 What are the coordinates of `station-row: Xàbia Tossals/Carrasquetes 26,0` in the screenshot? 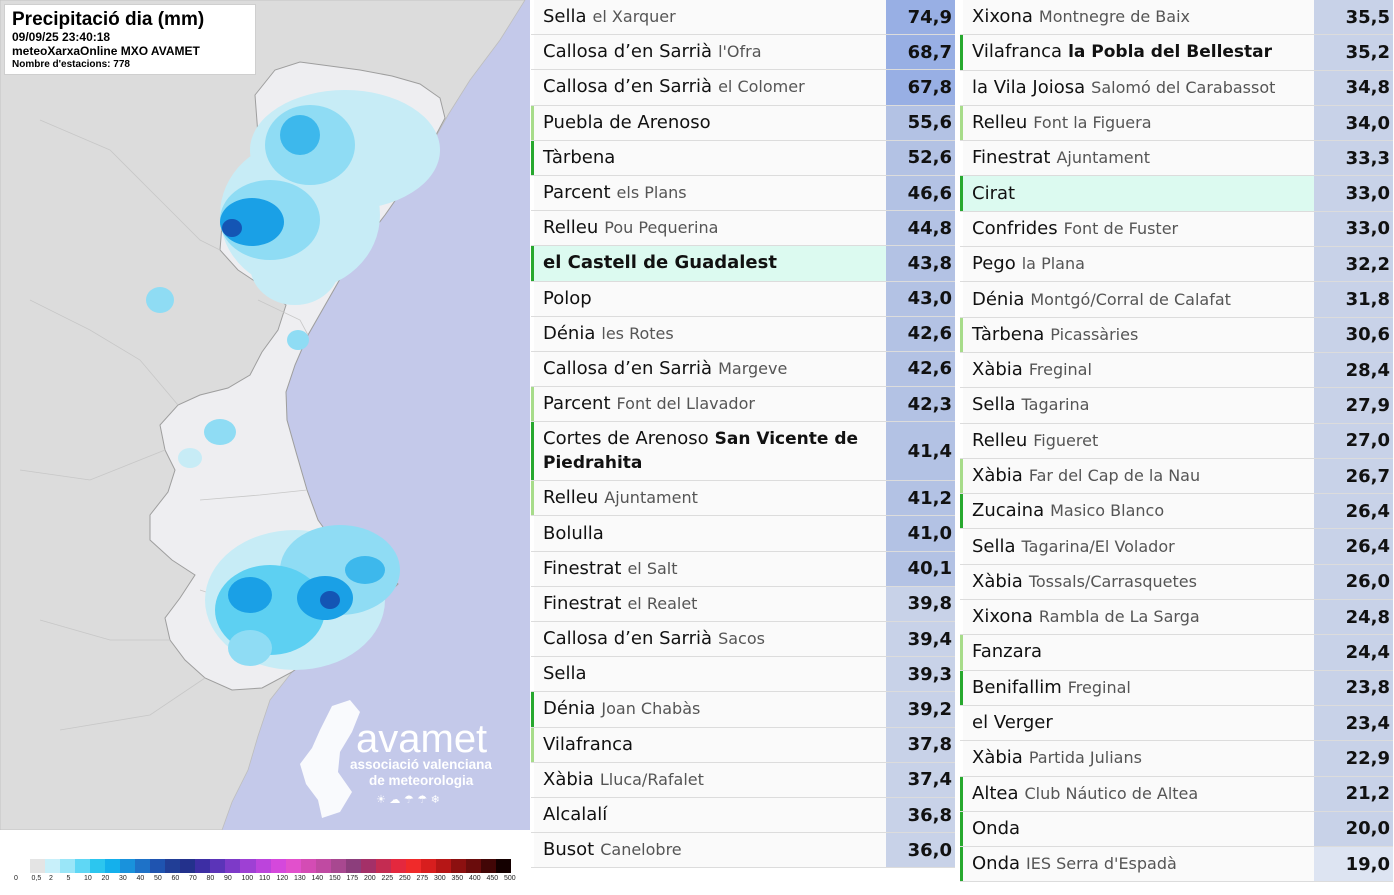 It's located at (1176, 582).